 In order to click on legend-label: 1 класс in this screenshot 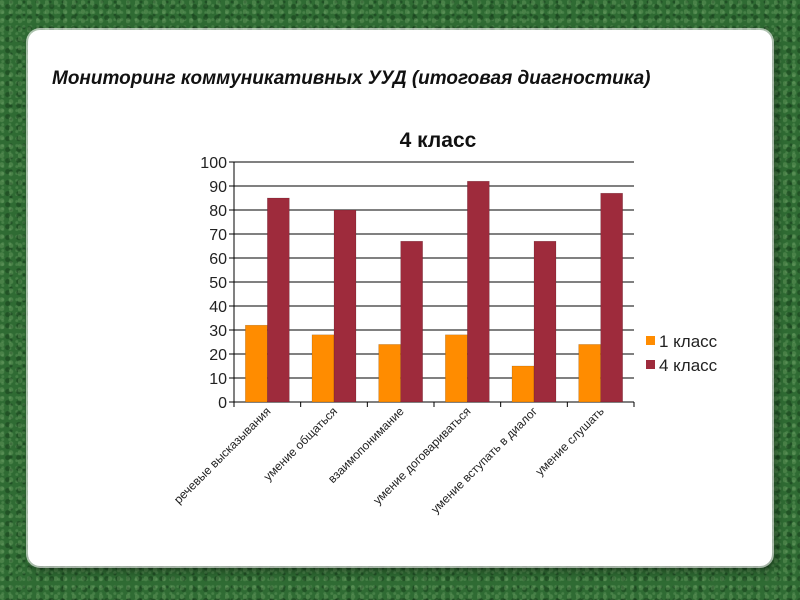, I will do `click(688, 341)`.